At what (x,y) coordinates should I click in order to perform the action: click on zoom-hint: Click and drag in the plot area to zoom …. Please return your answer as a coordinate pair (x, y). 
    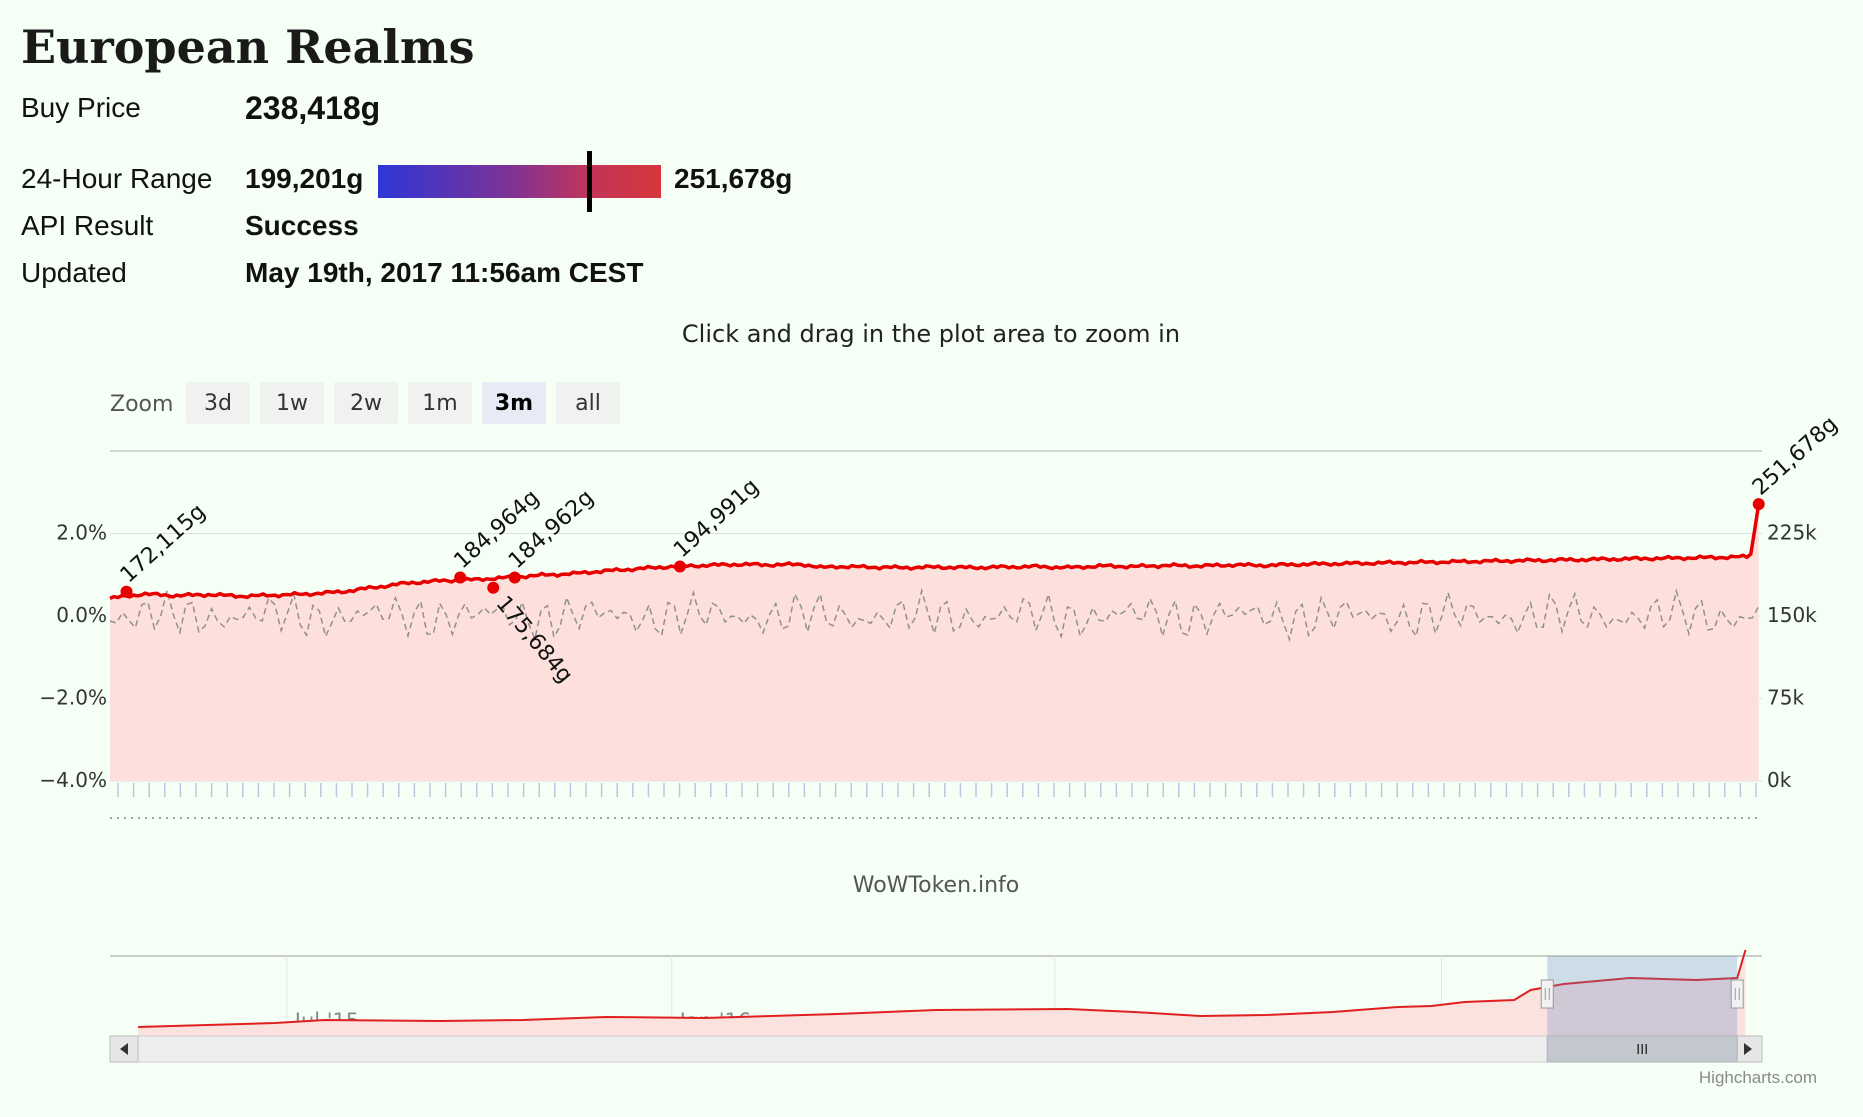
    Looking at the image, I should click on (931, 334).